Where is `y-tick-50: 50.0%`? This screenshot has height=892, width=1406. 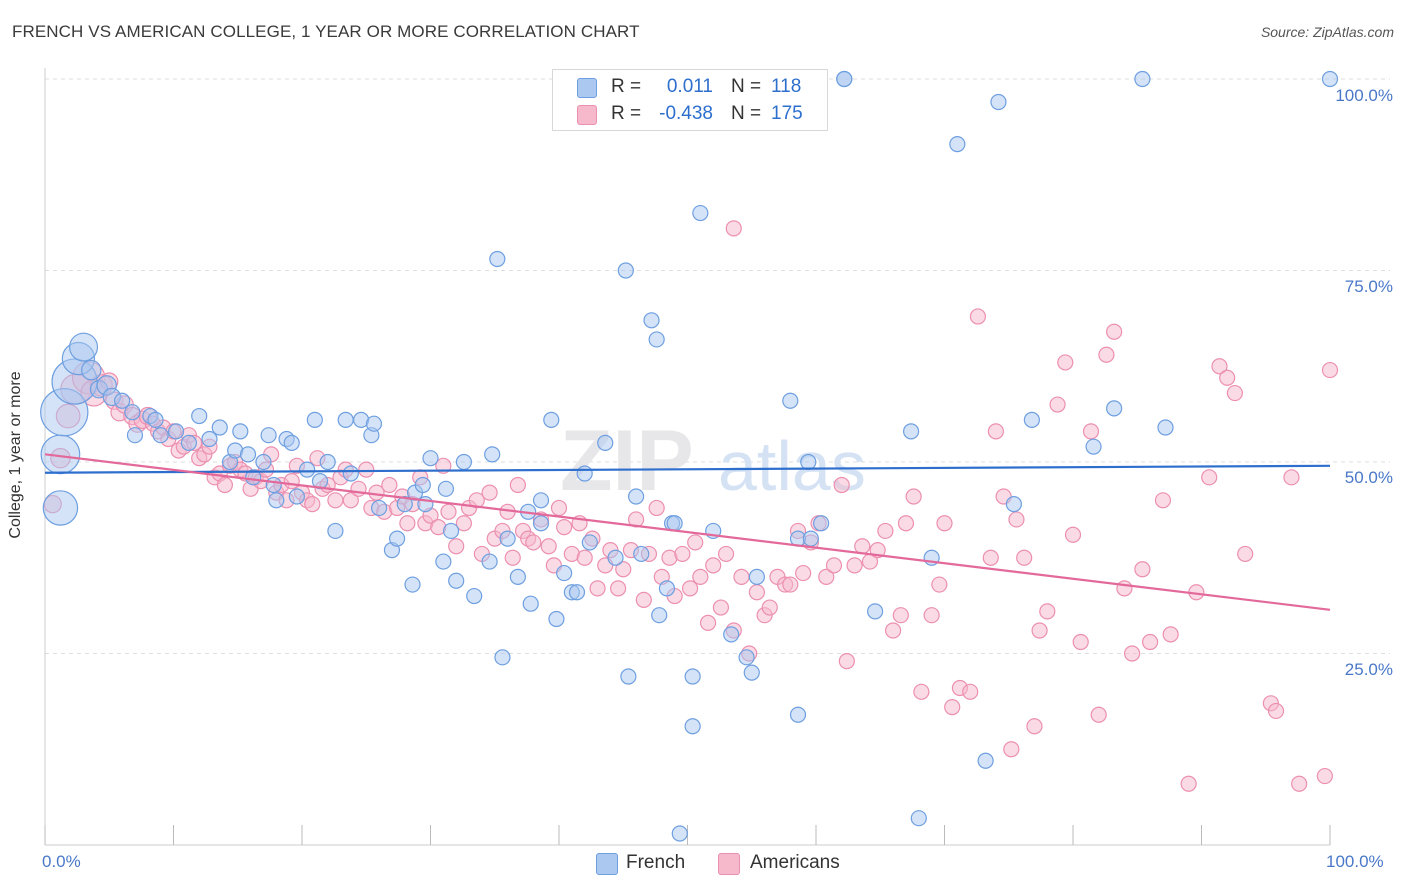 y-tick-50: 50.0% is located at coordinates (1368, 477).